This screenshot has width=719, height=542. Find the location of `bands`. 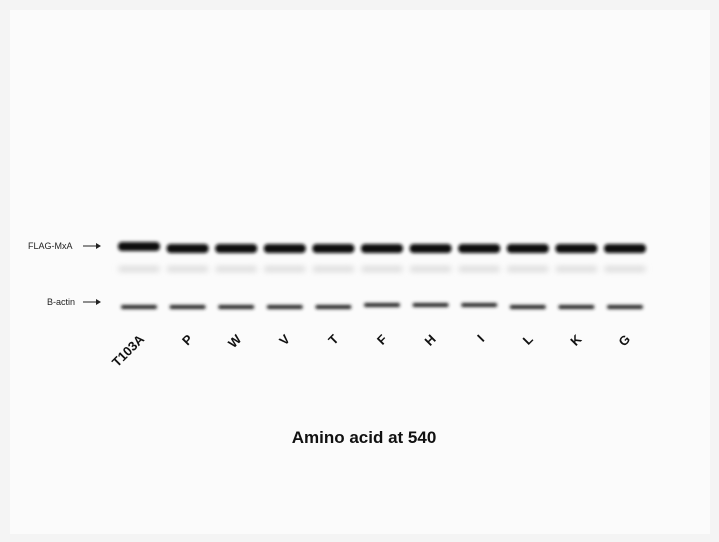

bands is located at coordinates (382, 275).